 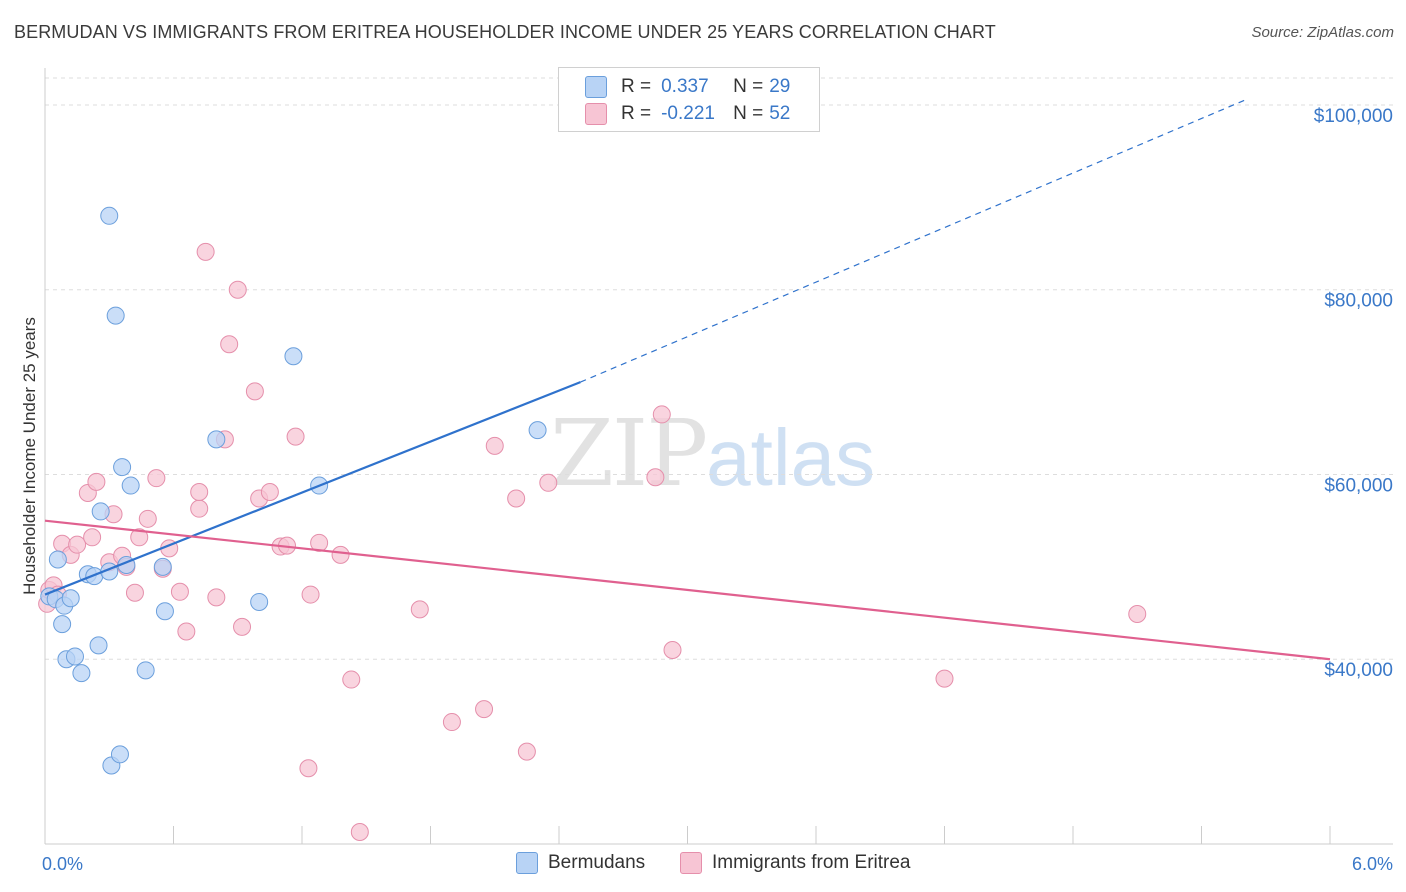 I want to click on legend-r-value: -0.221, so click(x=688, y=113).